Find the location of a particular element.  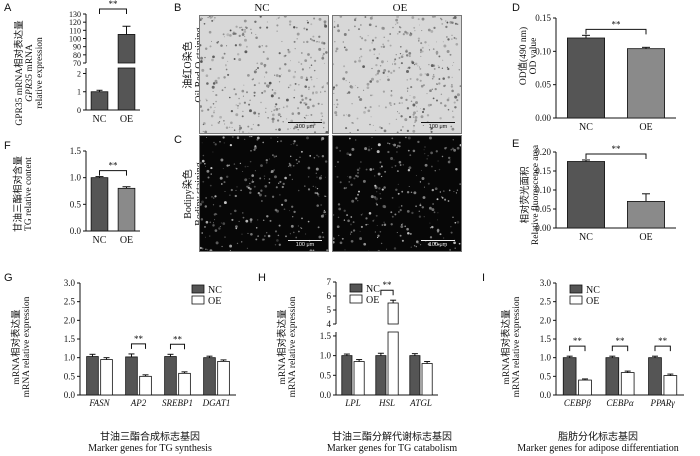

y-tick-label: 5 is located at coordinates (329, 310).